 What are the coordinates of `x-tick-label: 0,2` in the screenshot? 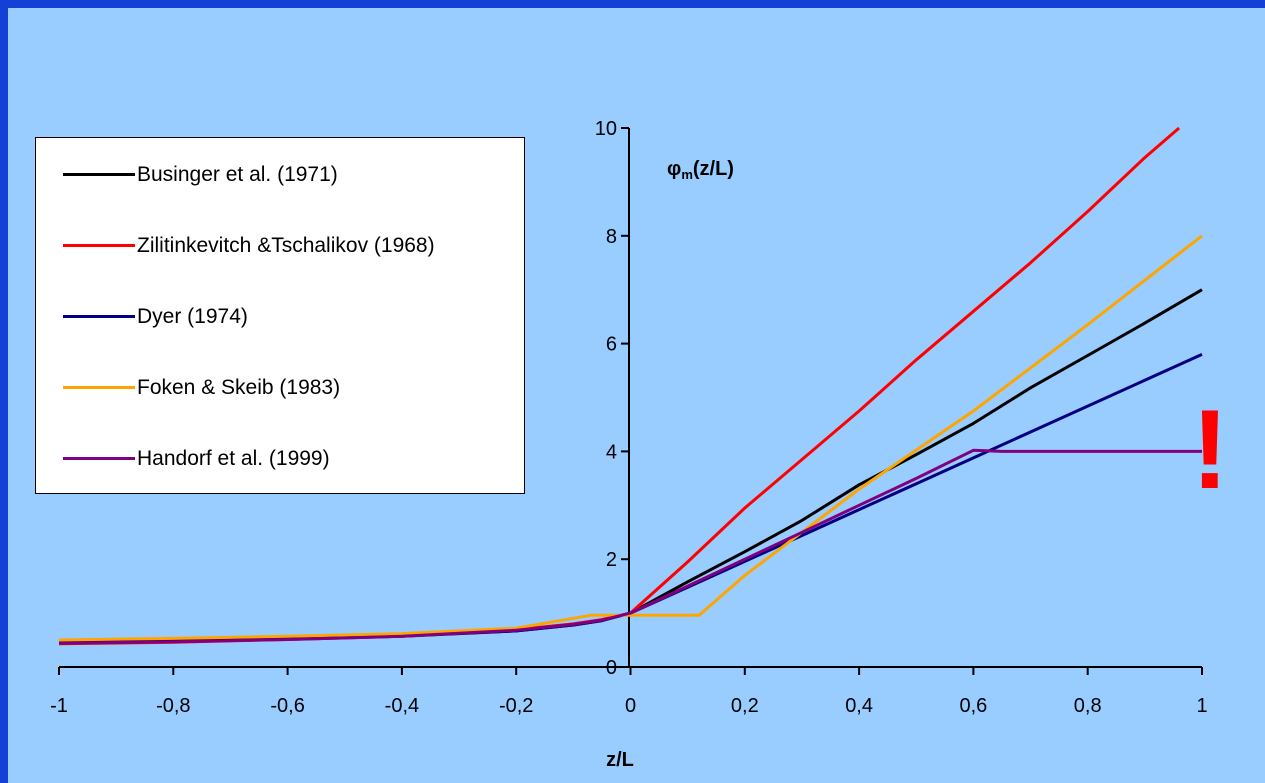 It's located at (745, 706).